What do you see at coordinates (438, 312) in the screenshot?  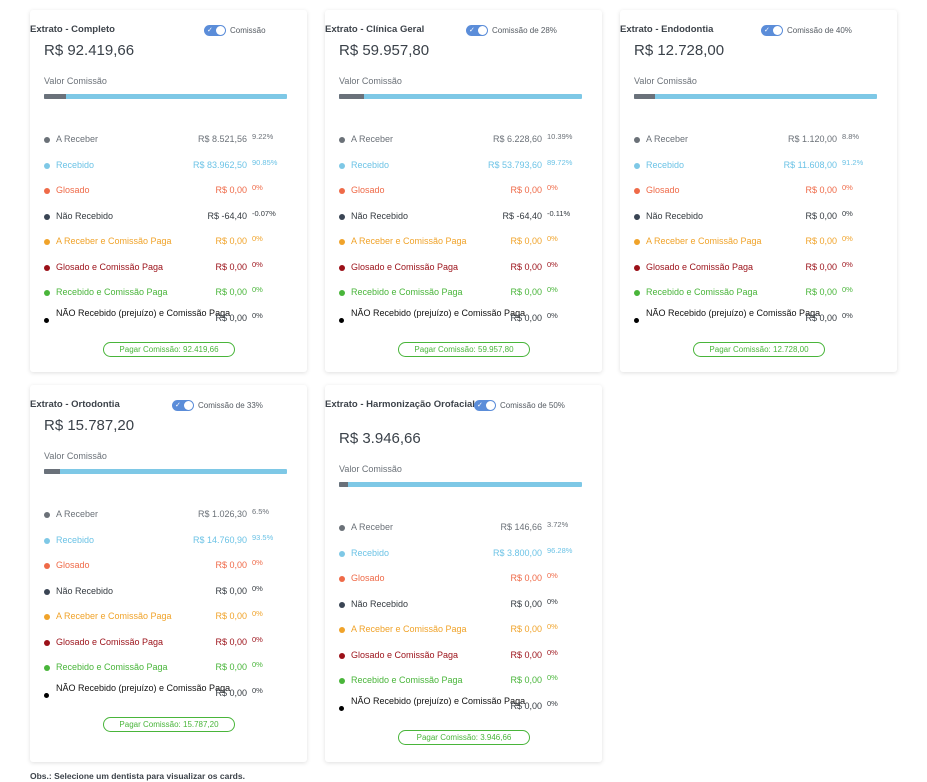 I see `status-label: NÃO Recebido (prejuízo) e Comissão Paga` at bounding box center [438, 312].